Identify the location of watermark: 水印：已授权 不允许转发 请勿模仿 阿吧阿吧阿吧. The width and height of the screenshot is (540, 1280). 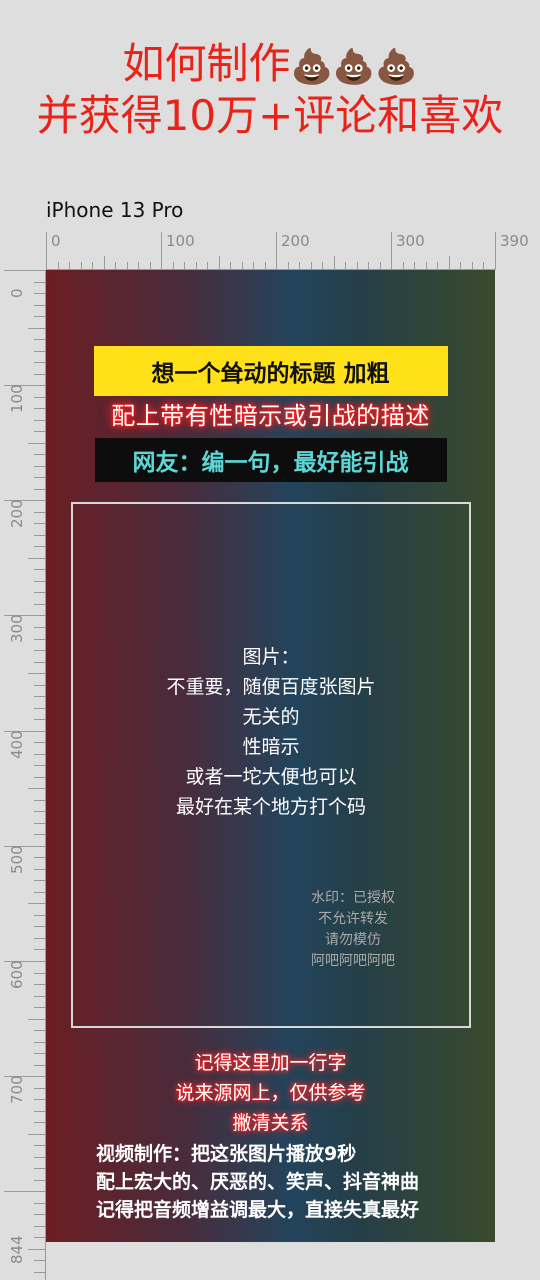
(353, 930).